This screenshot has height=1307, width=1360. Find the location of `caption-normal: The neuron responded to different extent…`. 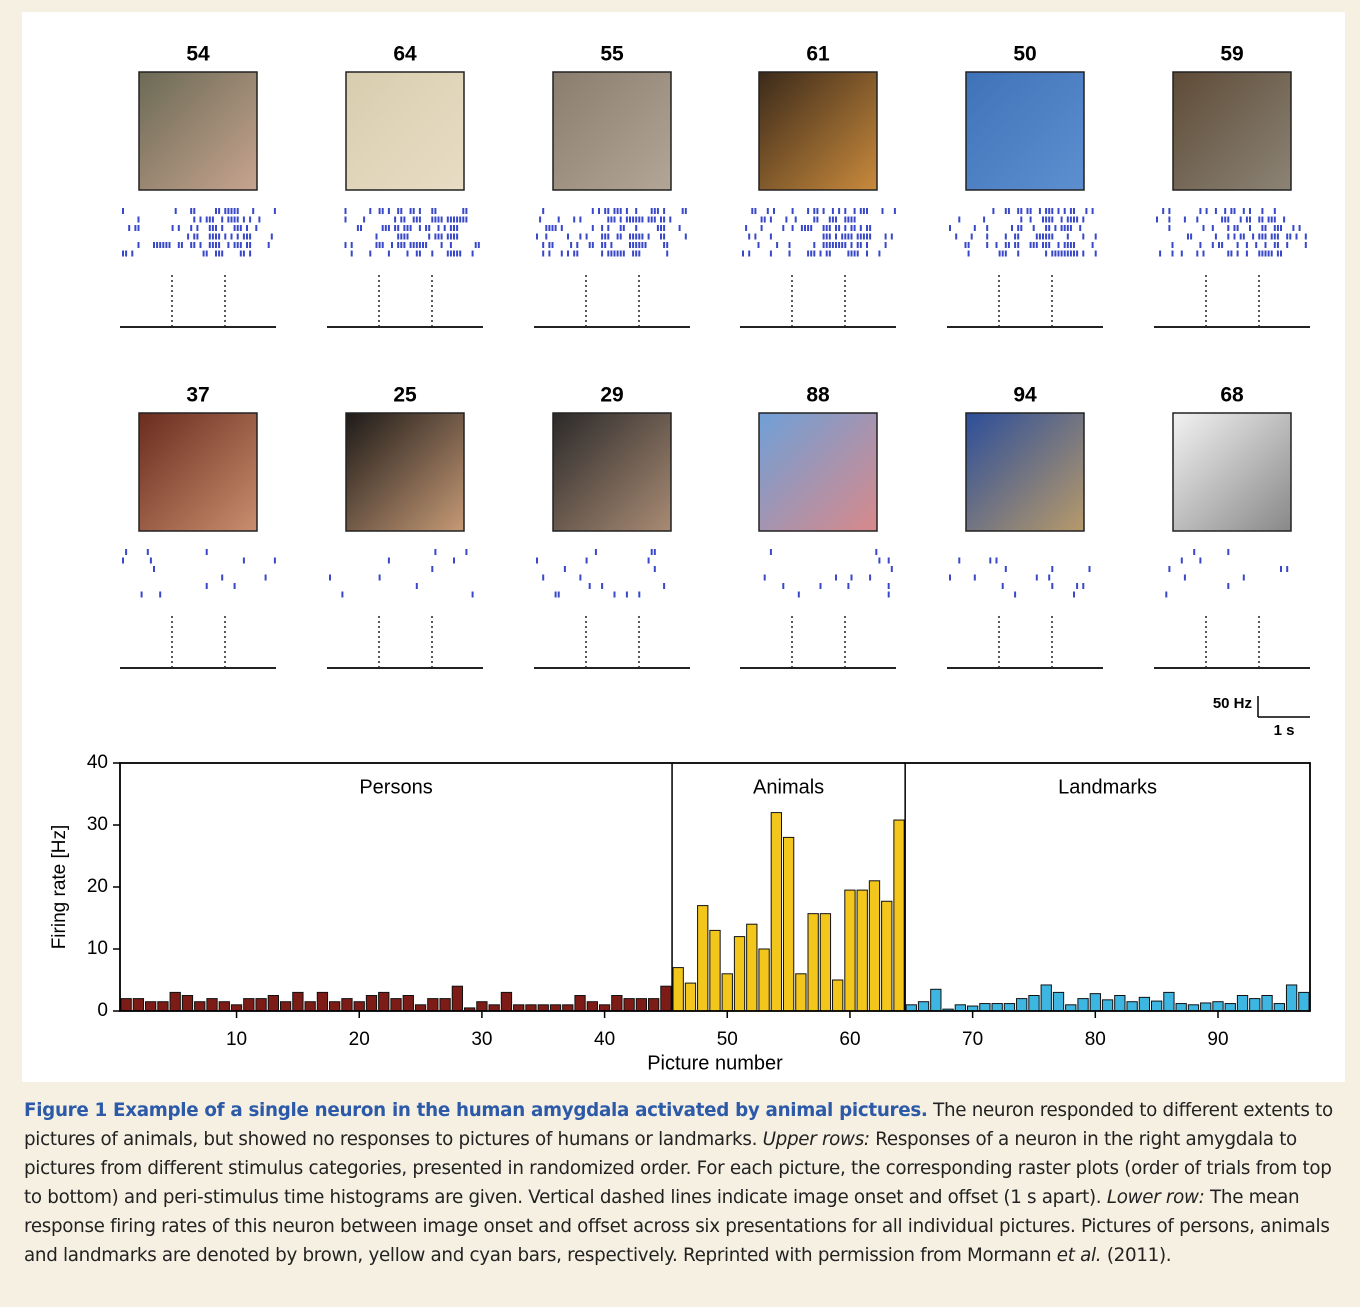

caption-normal: The neuron responded to different extent… is located at coordinates (678, 1125).